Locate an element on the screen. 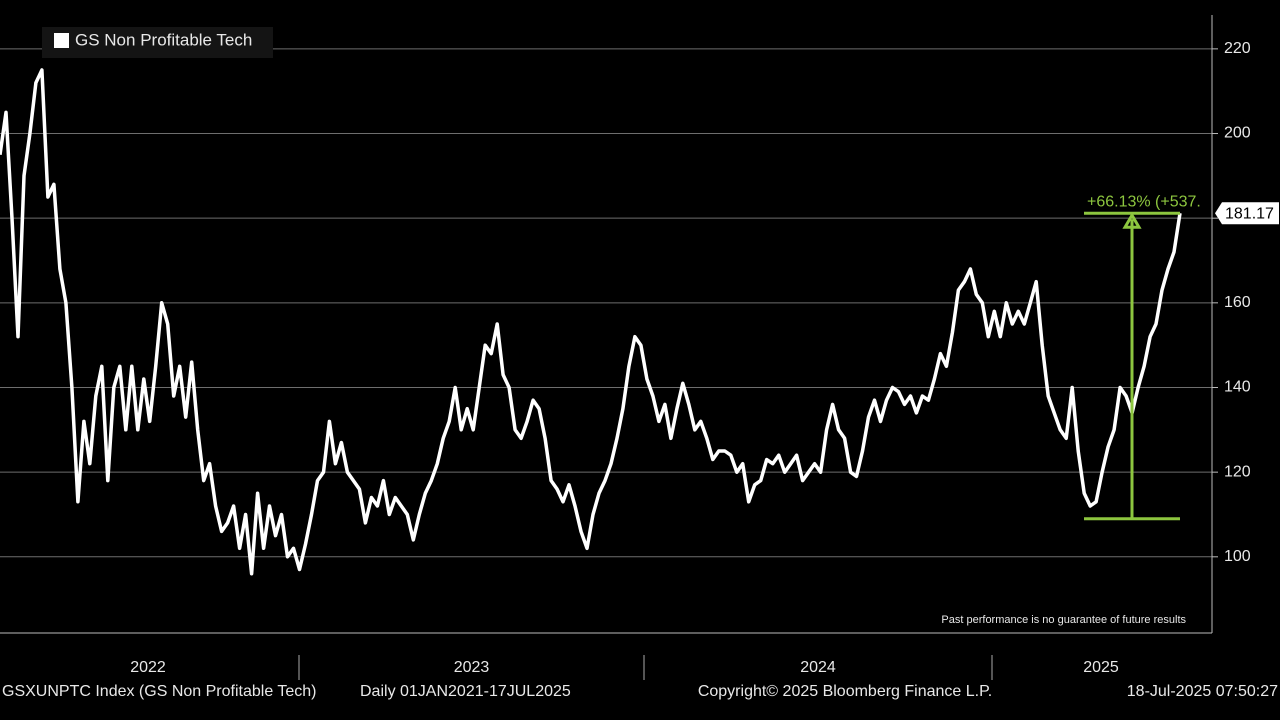 This screenshot has height=720, width=1280. y-tick-label: 220 is located at coordinates (1237, 48).